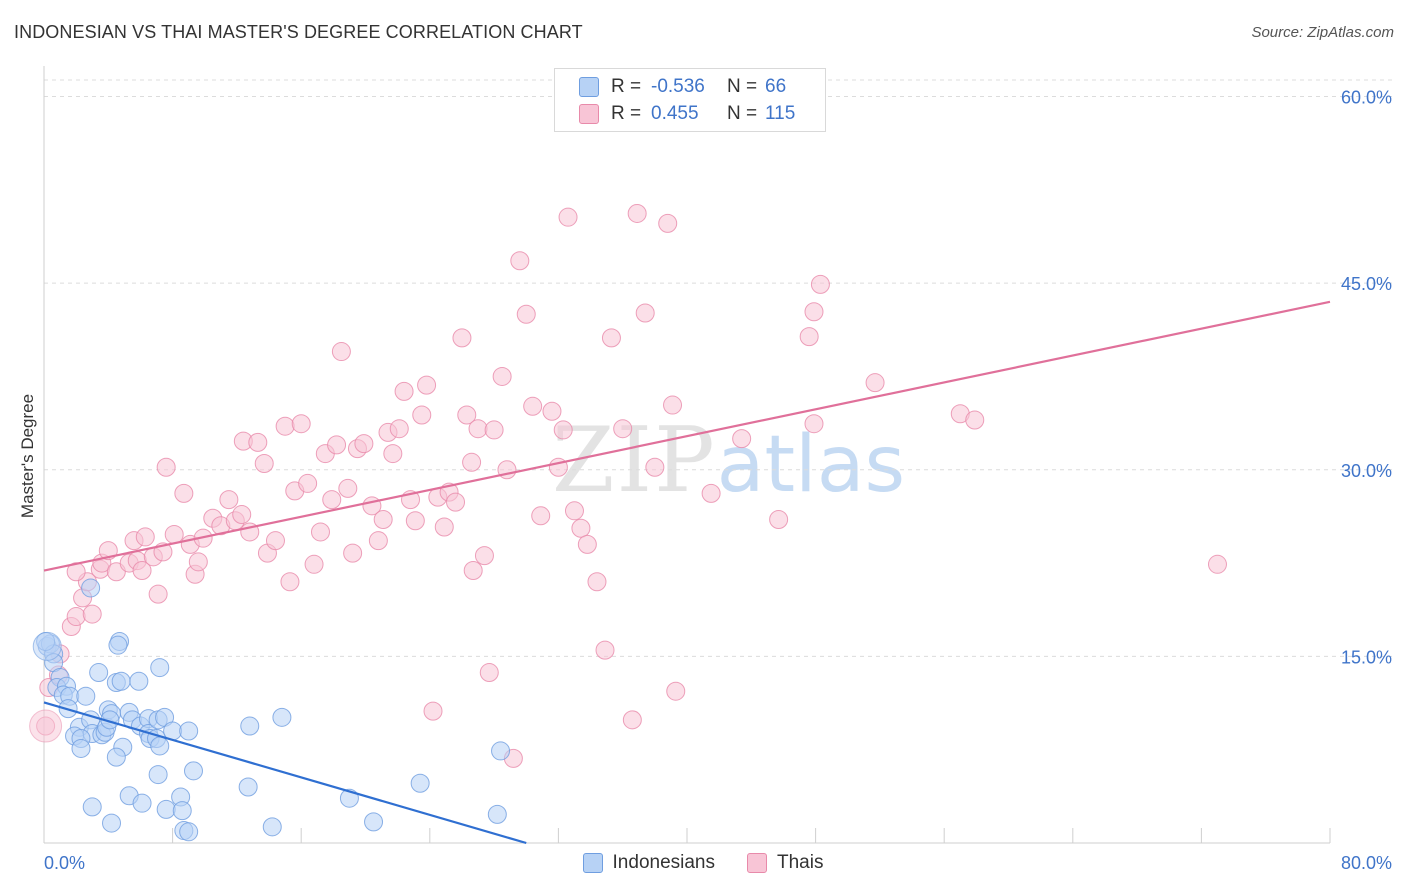 This screenshot has width=1406, height=892. Describe the element at coordinates (780, 113) in the screenshot. I see `n-value: 115` at that location.